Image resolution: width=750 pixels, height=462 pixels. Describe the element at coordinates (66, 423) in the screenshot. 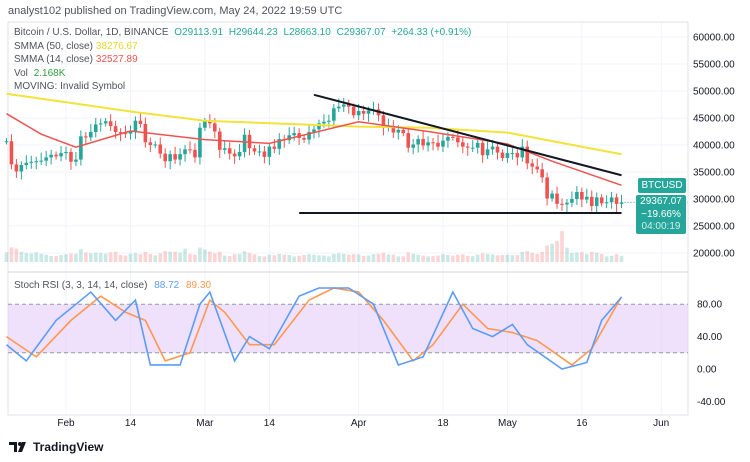

I see `time-axis-label: Feb` at that location.